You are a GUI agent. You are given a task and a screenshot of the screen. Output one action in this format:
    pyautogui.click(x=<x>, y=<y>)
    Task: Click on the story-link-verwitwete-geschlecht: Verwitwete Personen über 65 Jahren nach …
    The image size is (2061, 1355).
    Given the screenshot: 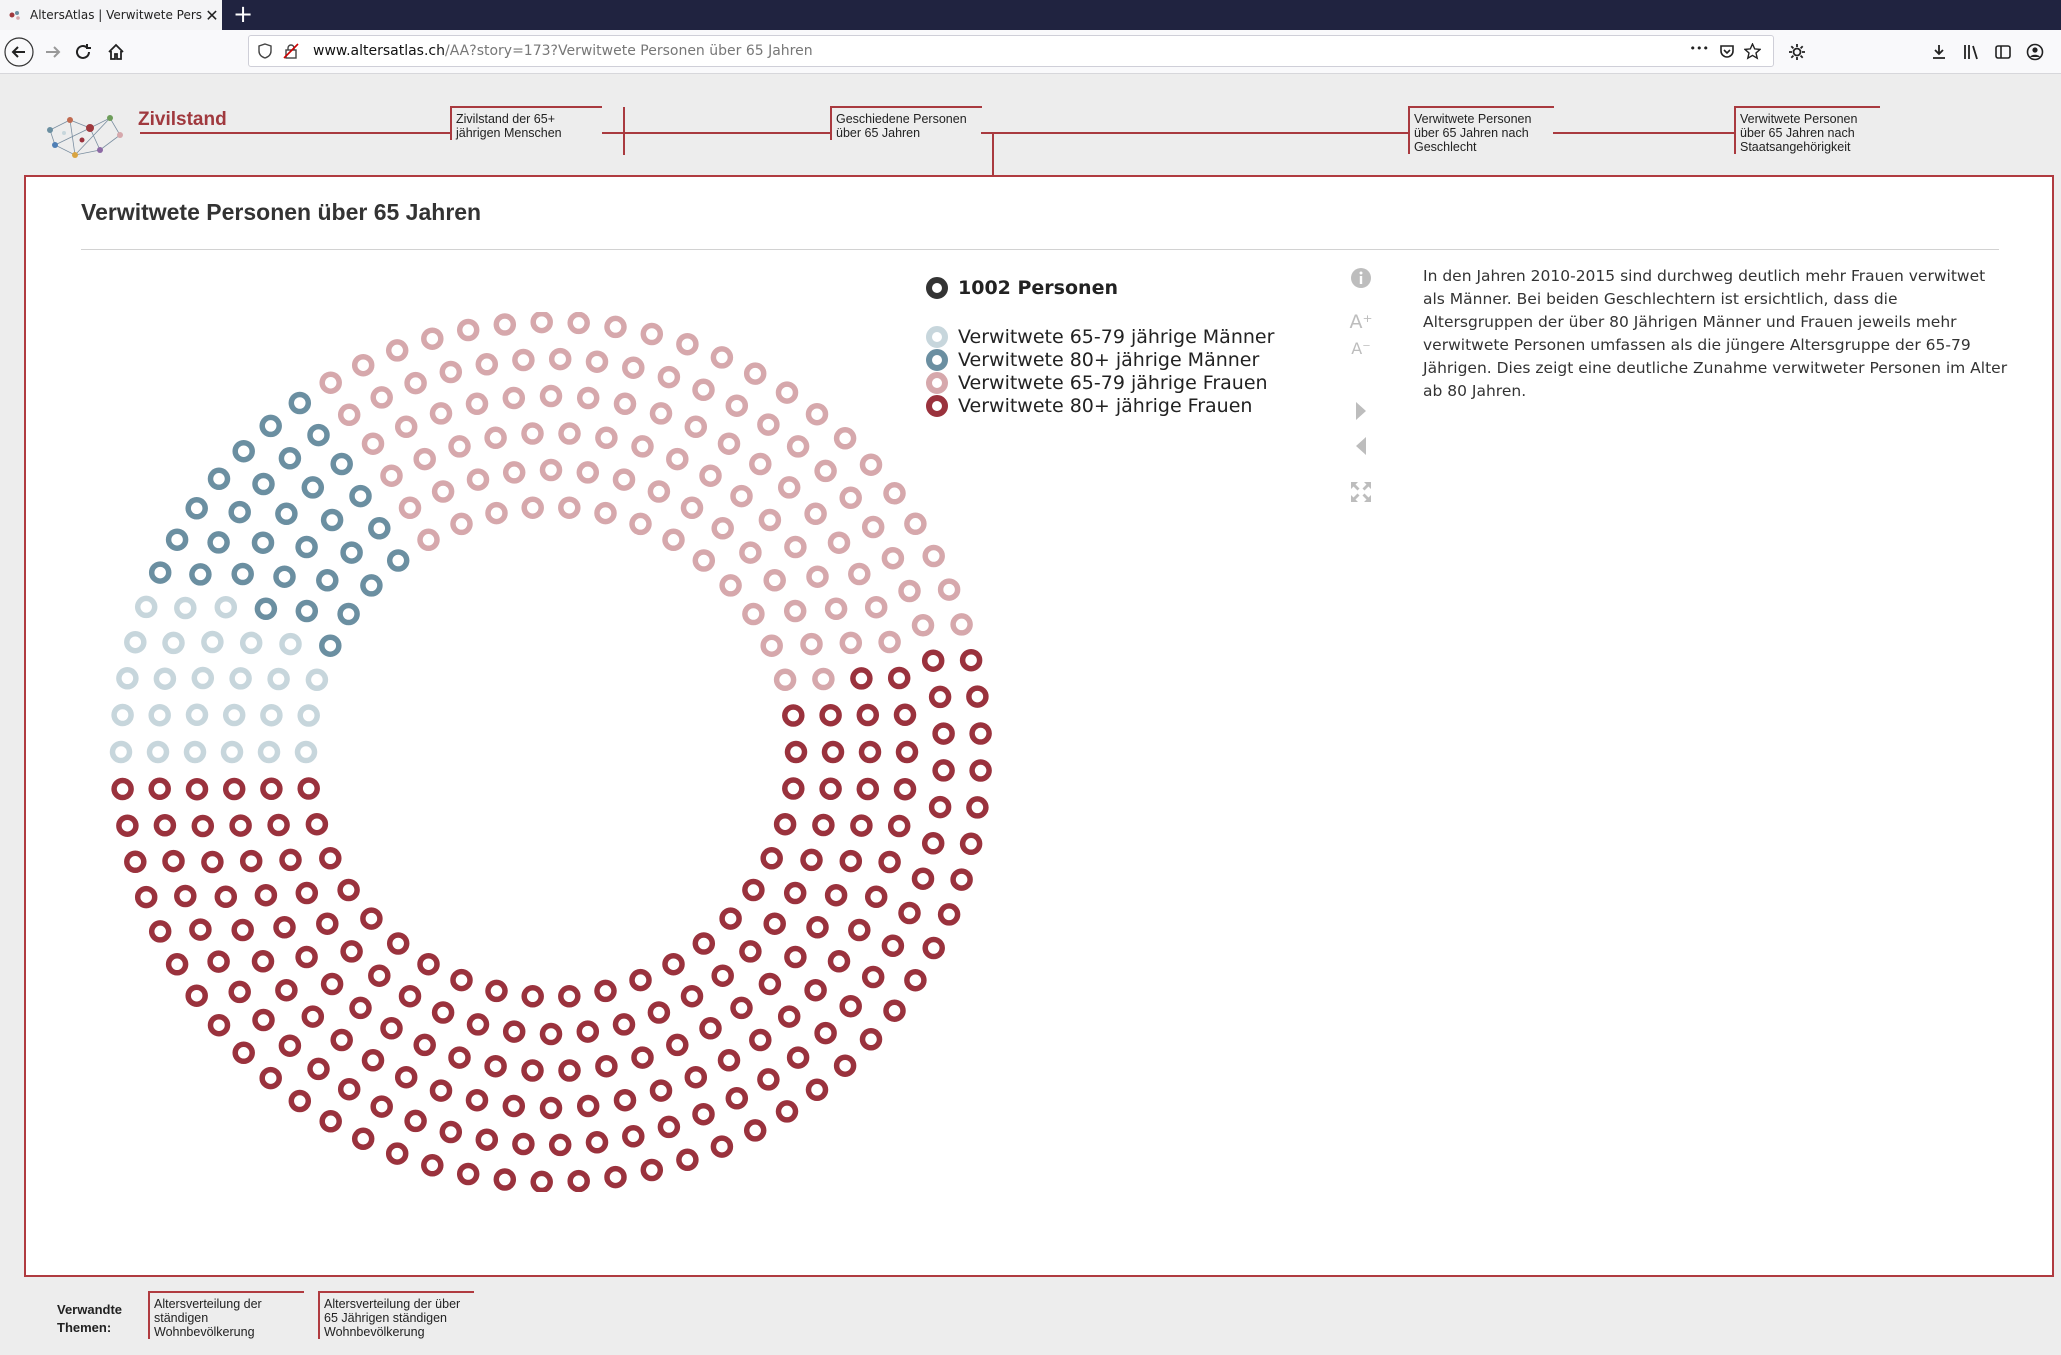 What is the action you would take?
    pyautogui.click(x=1481, y=130)
    